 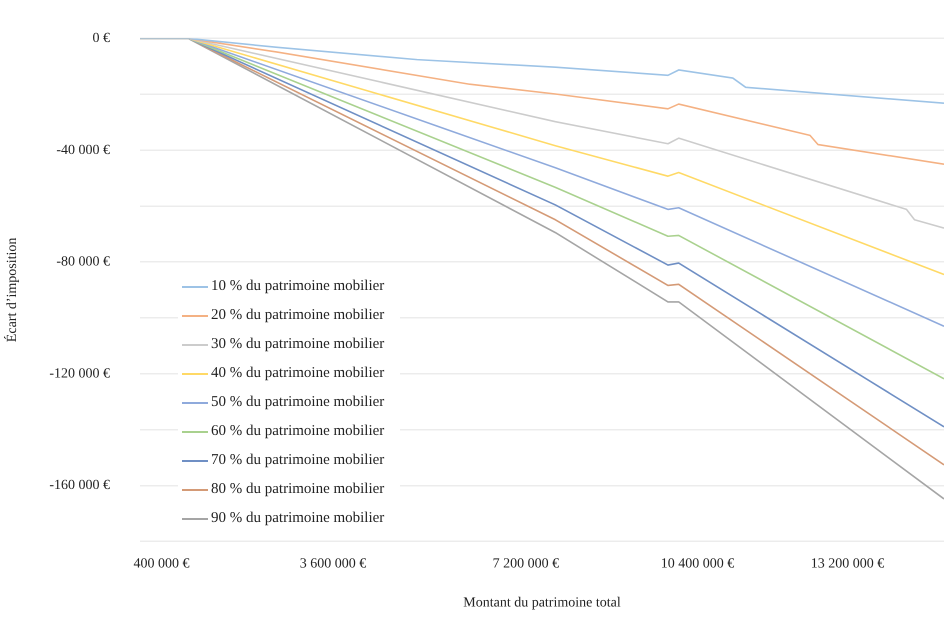 I want to click on legend-label: 50 % du patrimoine mobilier, so click(x=297, y=402).